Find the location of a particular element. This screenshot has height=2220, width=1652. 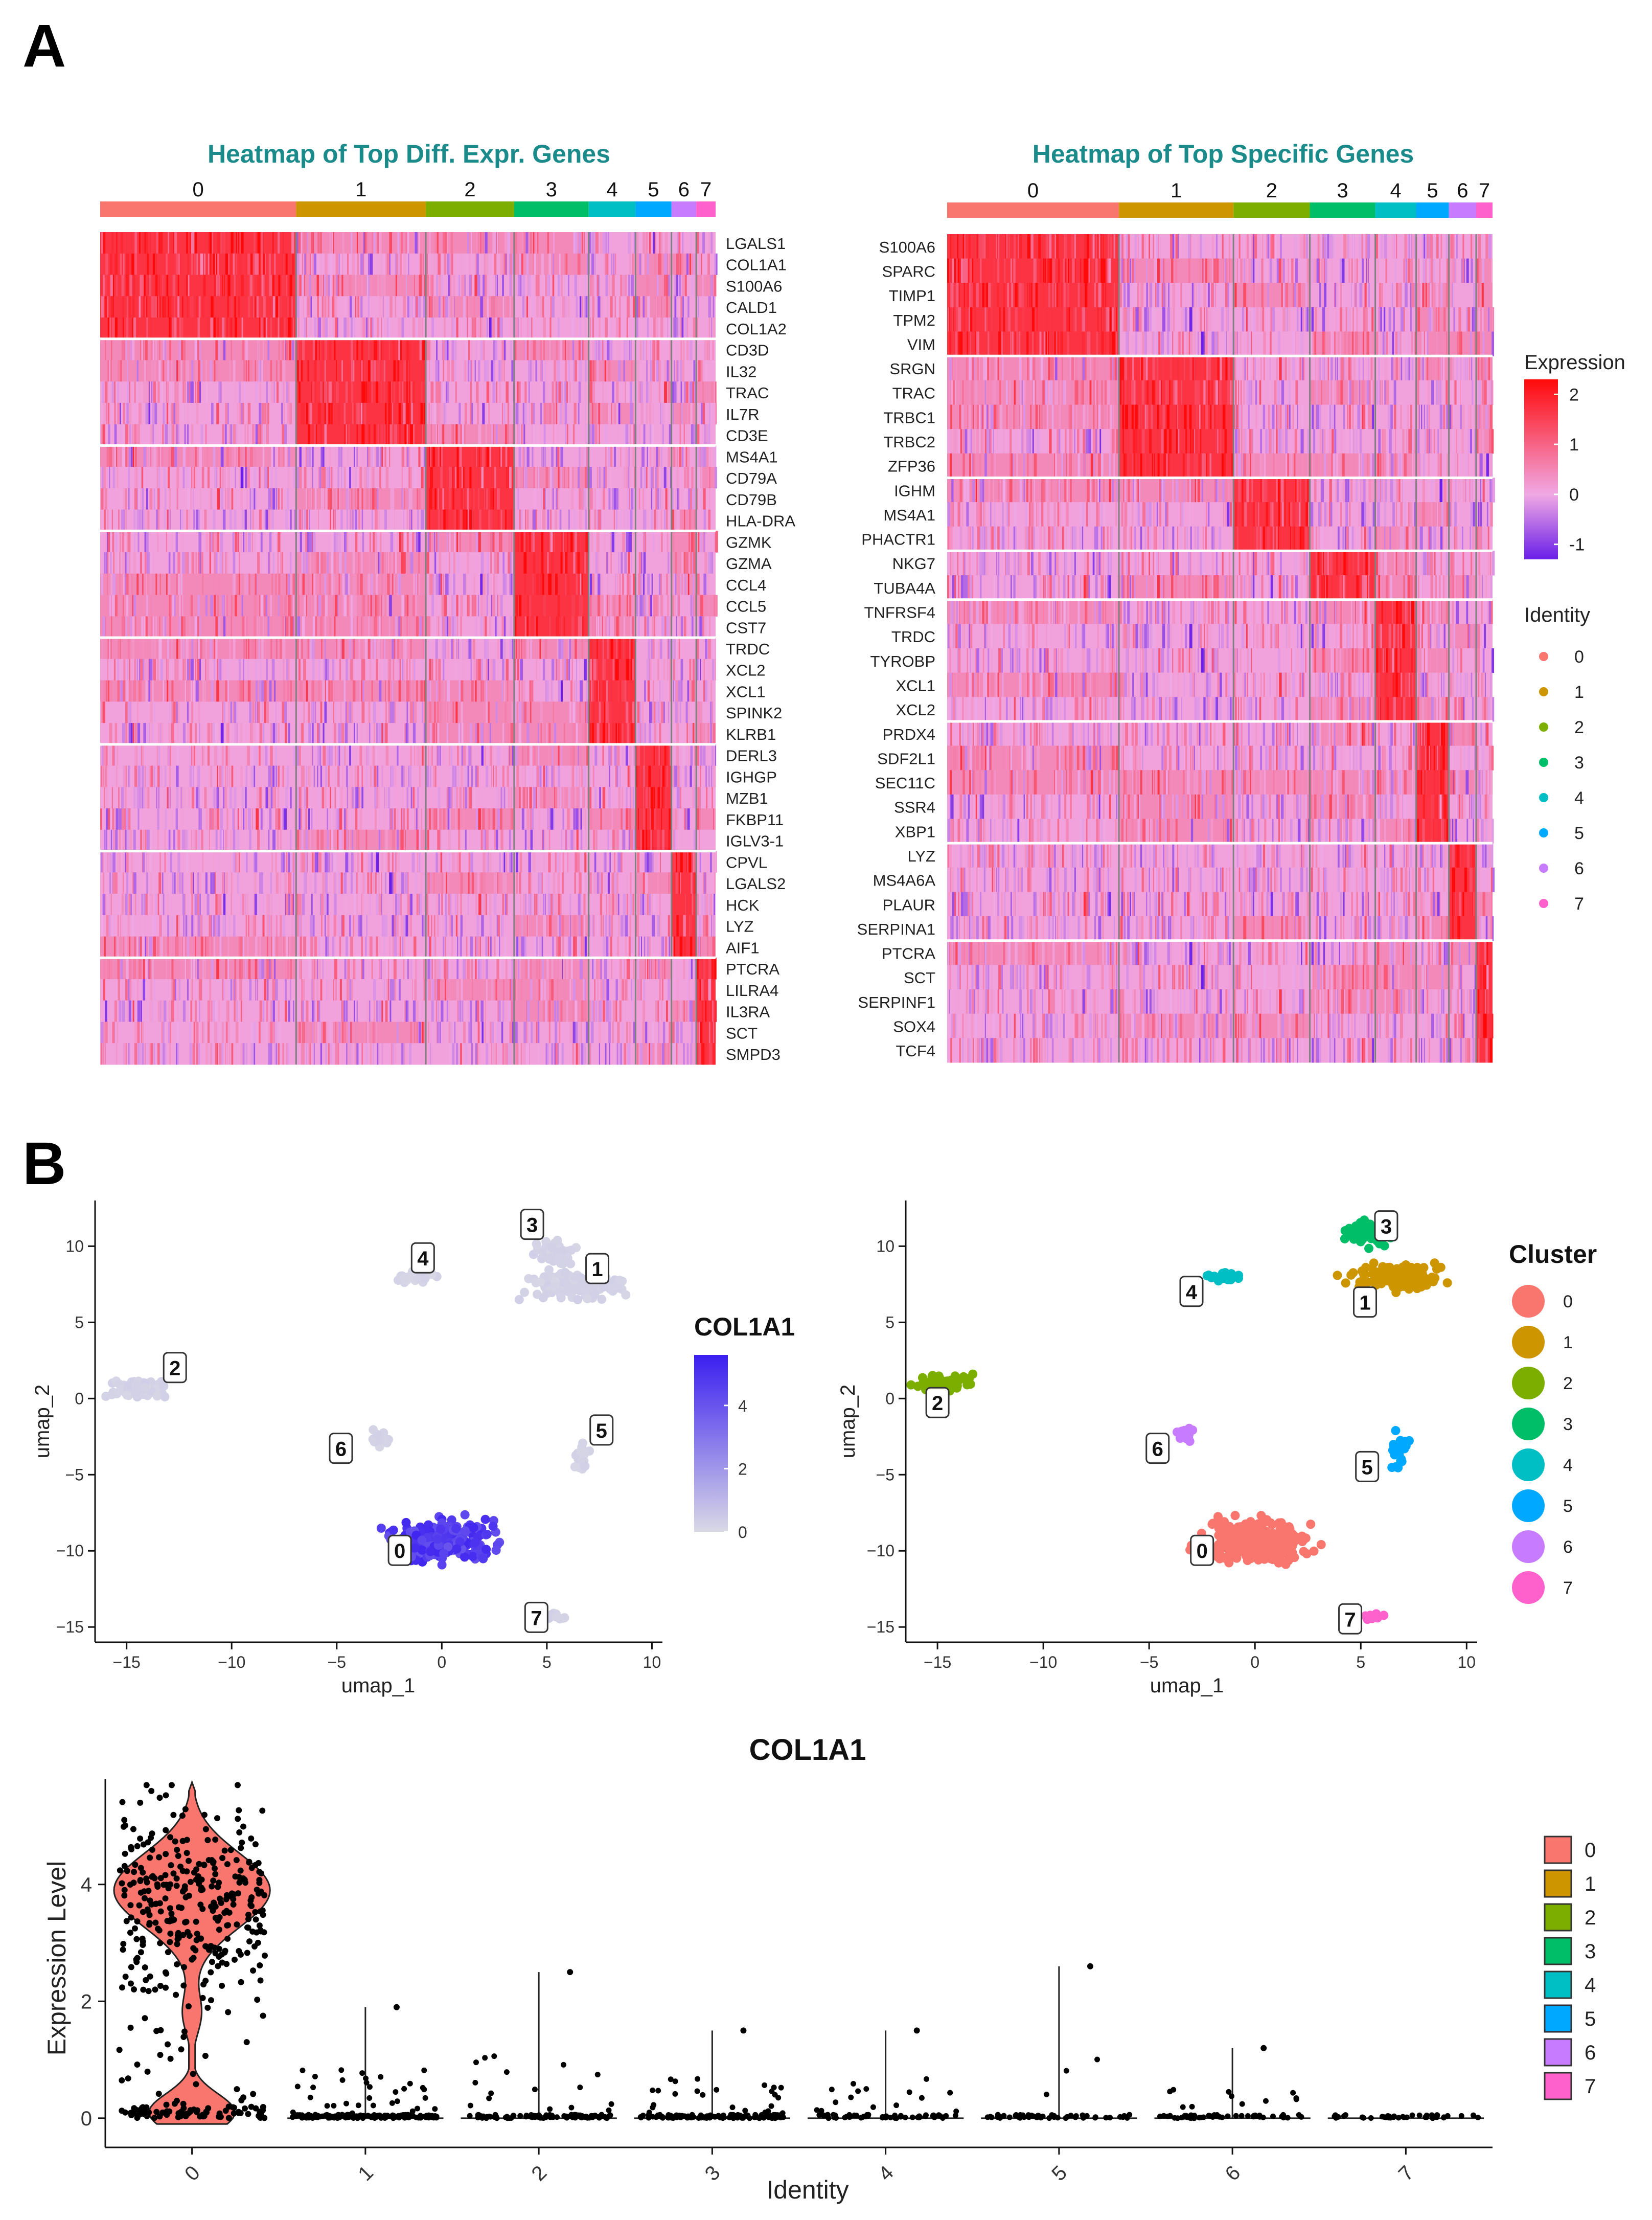

heatmap-1-row-COL1A1 is located at coordinates (409, 264).